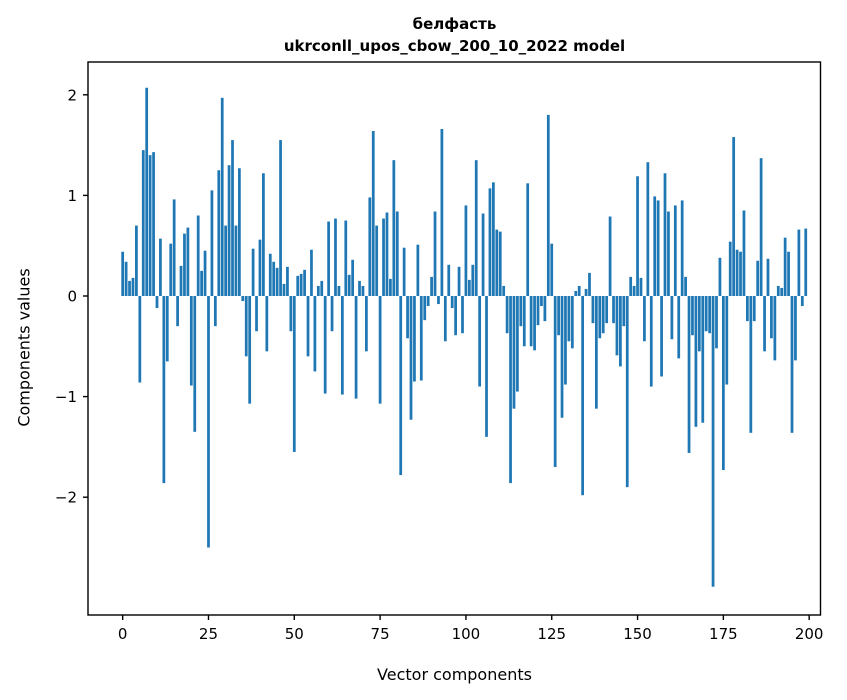 The height and width of the screenshot is (700, 847). I want to click on chart-subtitle: ukrconll_upos_cbow_200_10_2022 model, so click(454, 45).